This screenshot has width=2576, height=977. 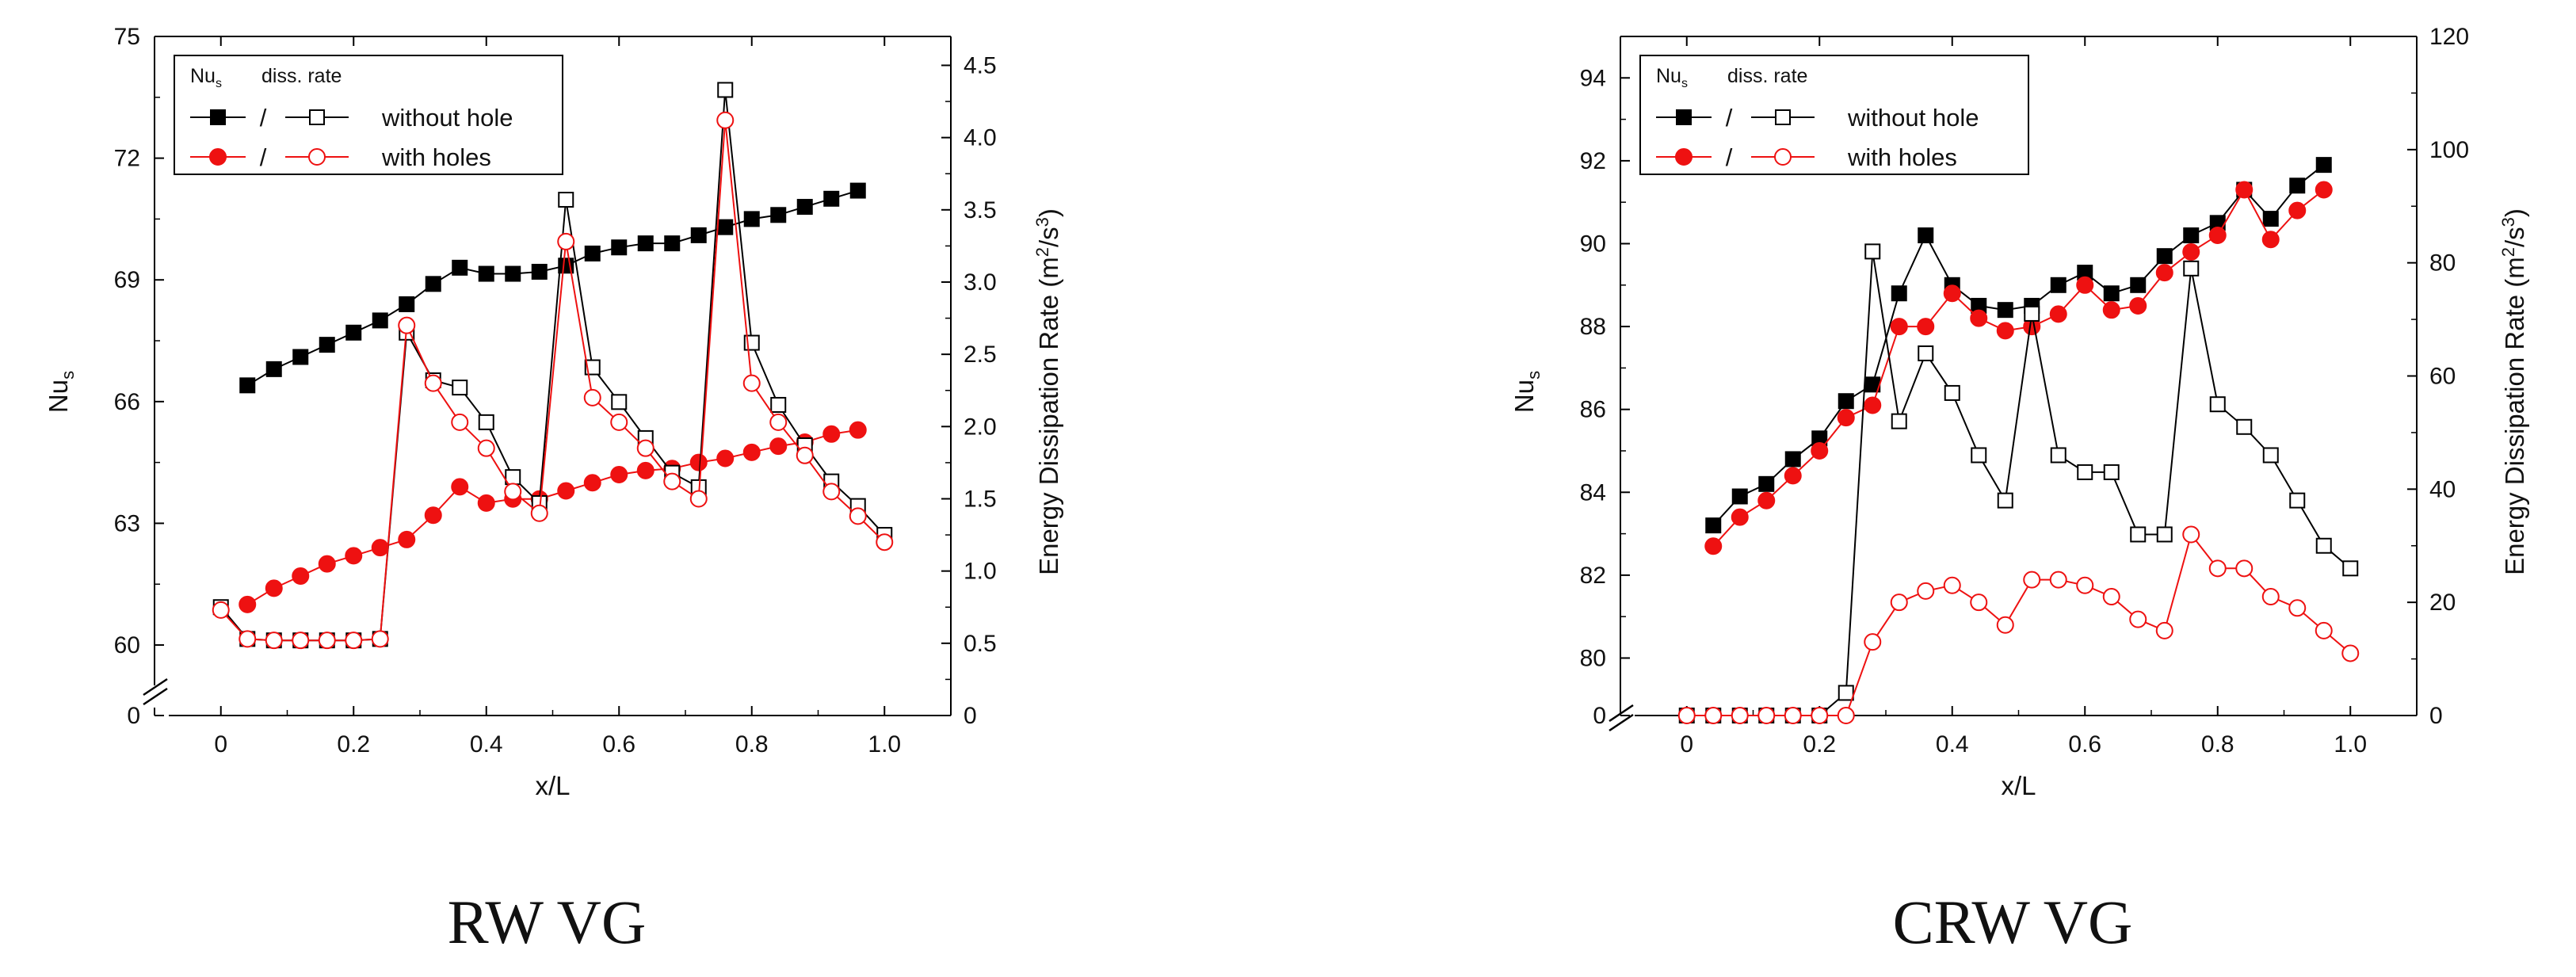 I want to click on series-diss-rate-without-hole, so click(x=2018, y=483).